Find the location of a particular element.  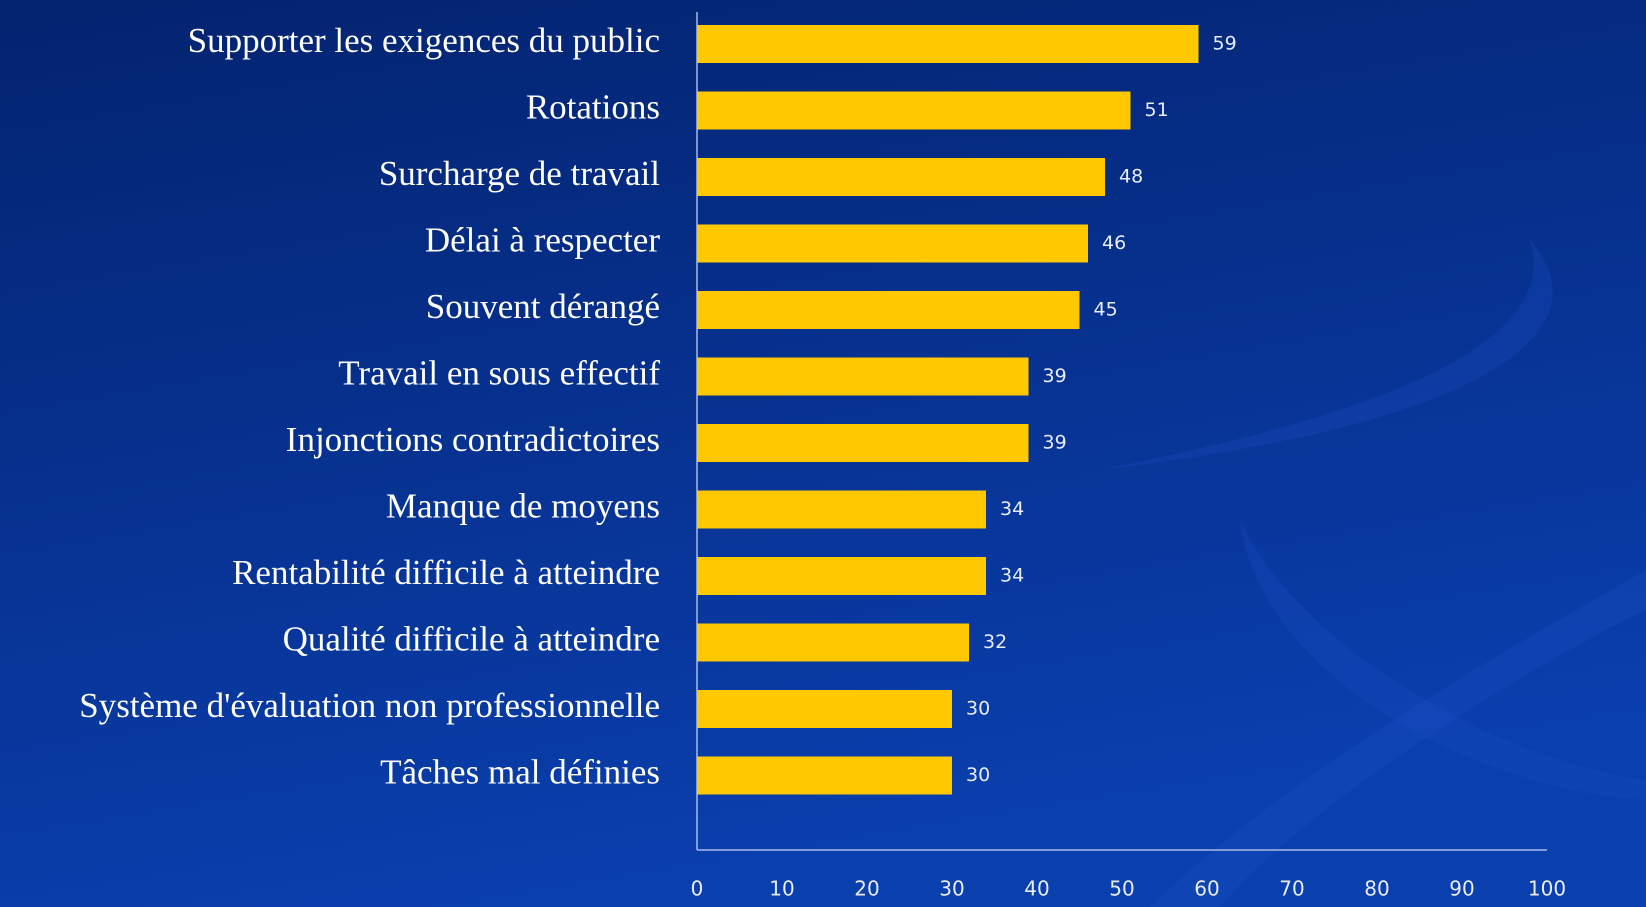

x-tick-label: 80 is located at coordinates (1376, 889).